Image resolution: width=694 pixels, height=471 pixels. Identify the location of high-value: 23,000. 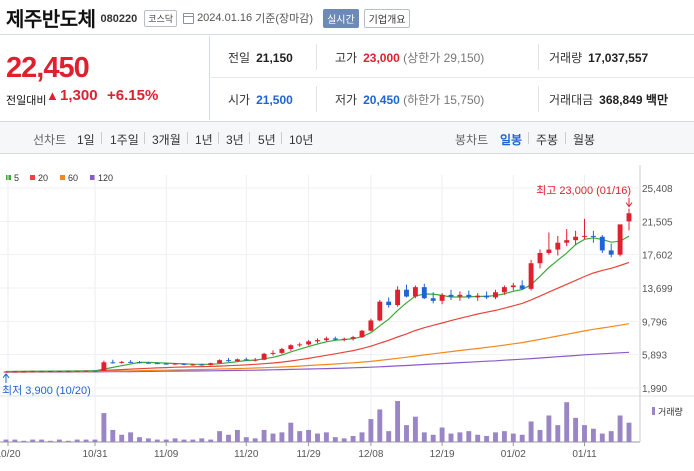
(381, 58).